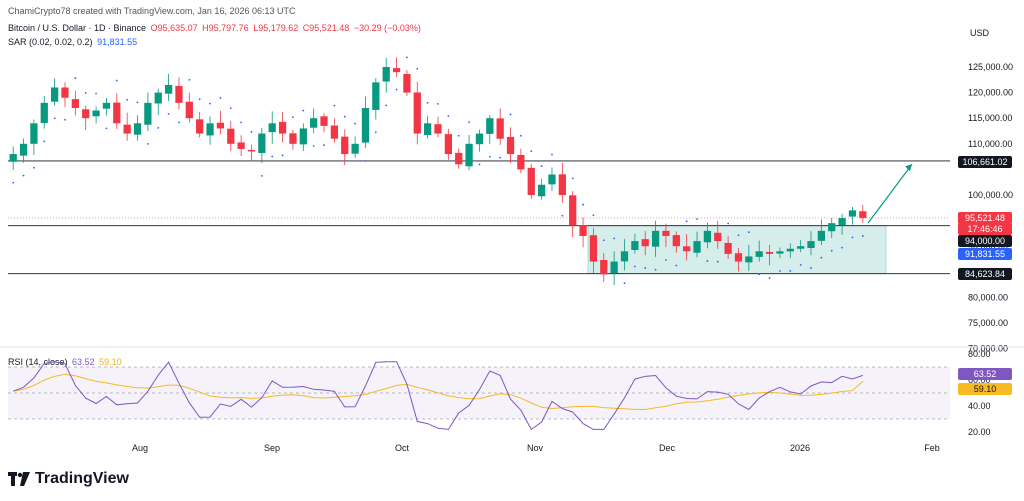  Describe the element at coordinates (174, 28) in the screenshot. I see `open-value: O95,635.07` at that location.